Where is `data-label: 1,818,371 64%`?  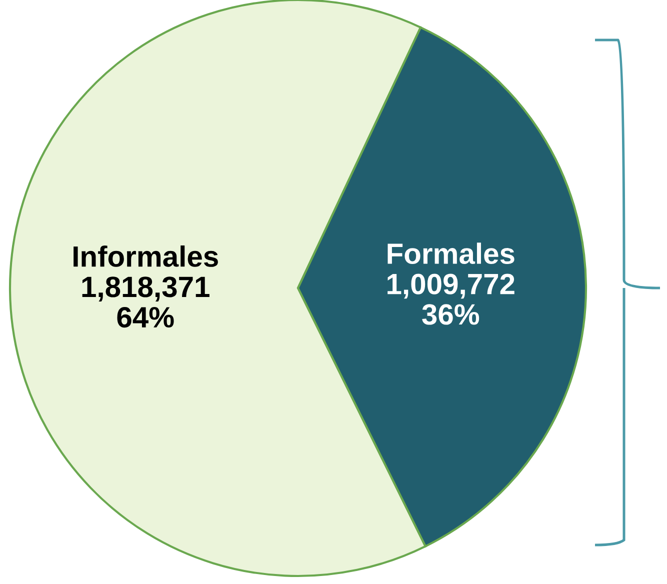 data-label: 1,818,371 64% is located at coordinates (146, 302).